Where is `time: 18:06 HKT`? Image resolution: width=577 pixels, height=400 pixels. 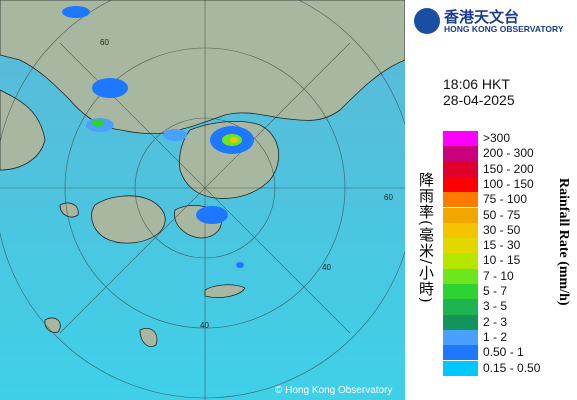 time: 18:06 HKT is located at coordinates (476, 84).